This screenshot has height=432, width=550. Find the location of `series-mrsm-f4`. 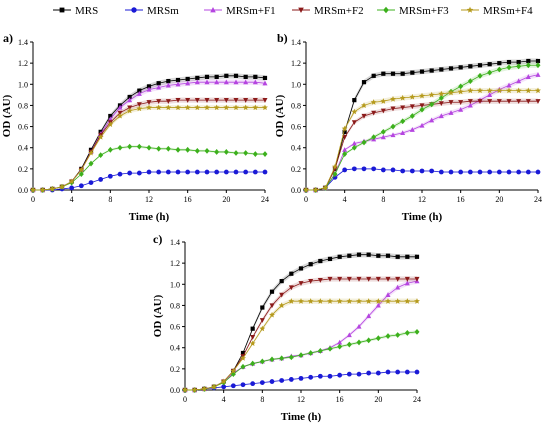

series-mrsm-f4 is located at coordinates (301, 345).